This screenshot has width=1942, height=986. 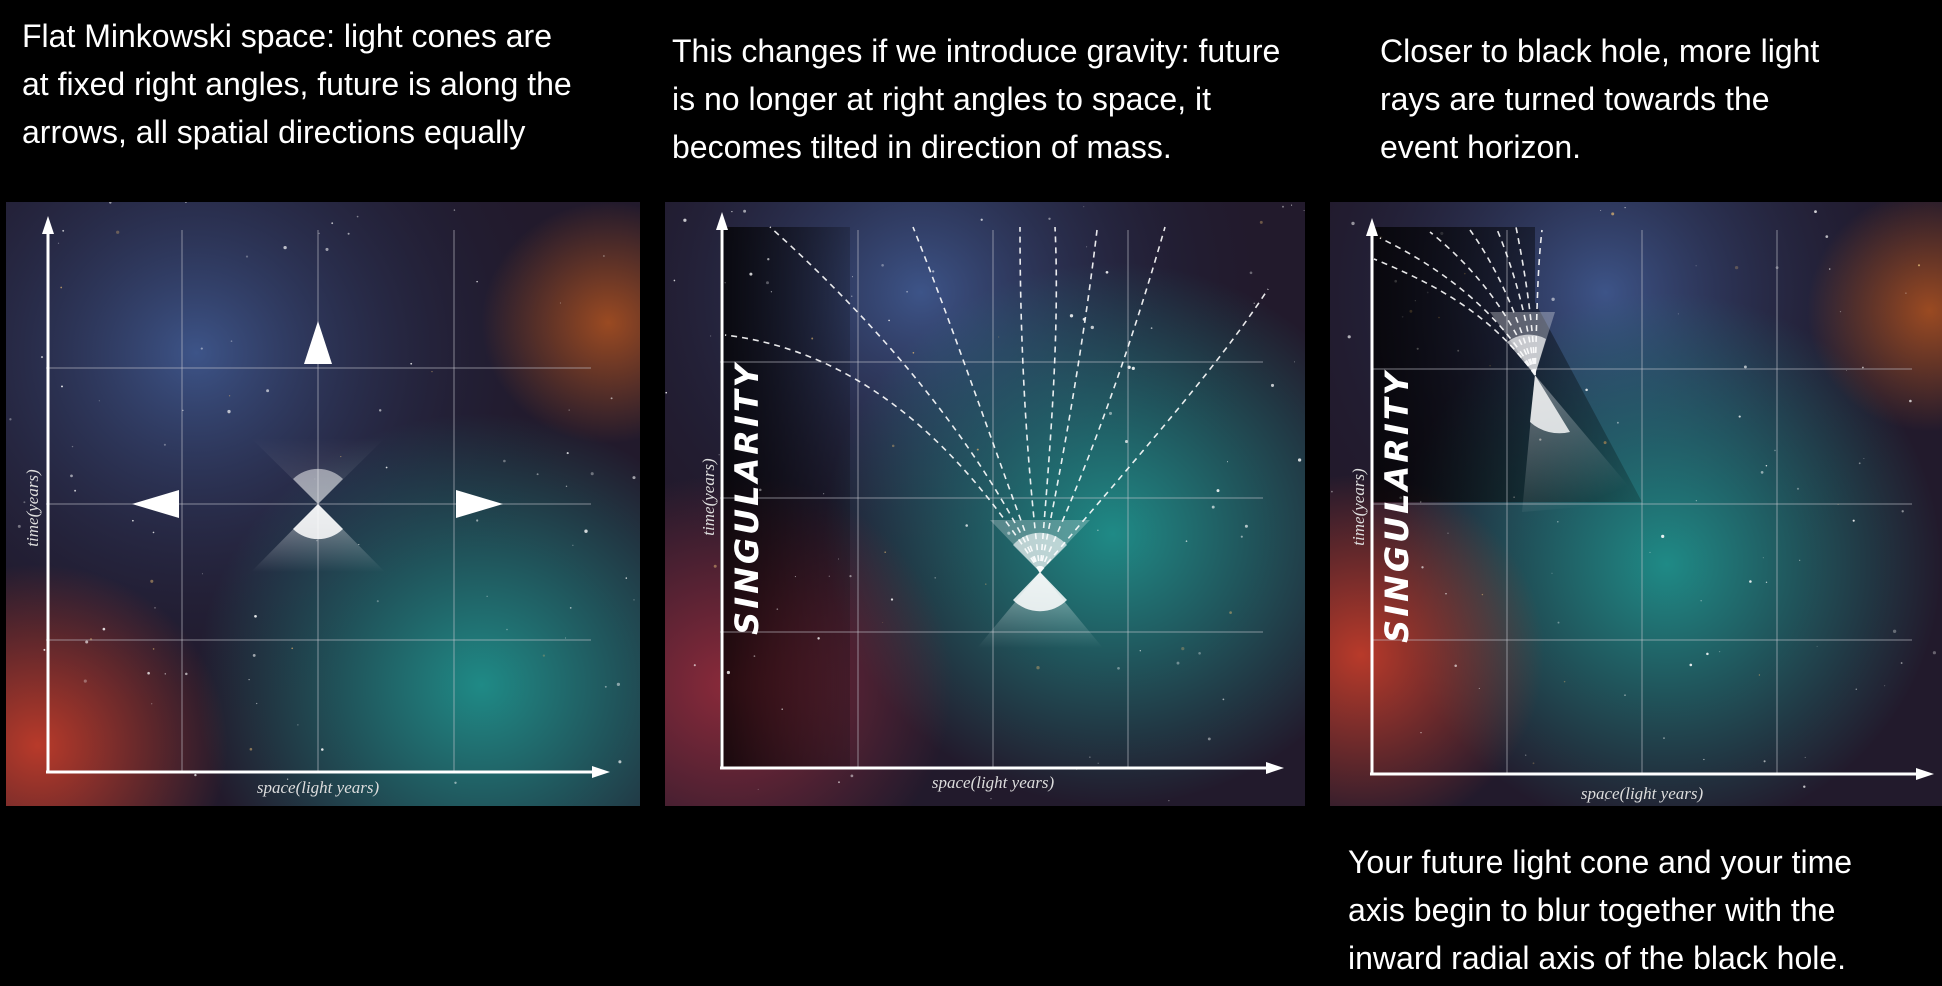 I want to click on x-axis-label: space(light years), so click(x=318, y=787).